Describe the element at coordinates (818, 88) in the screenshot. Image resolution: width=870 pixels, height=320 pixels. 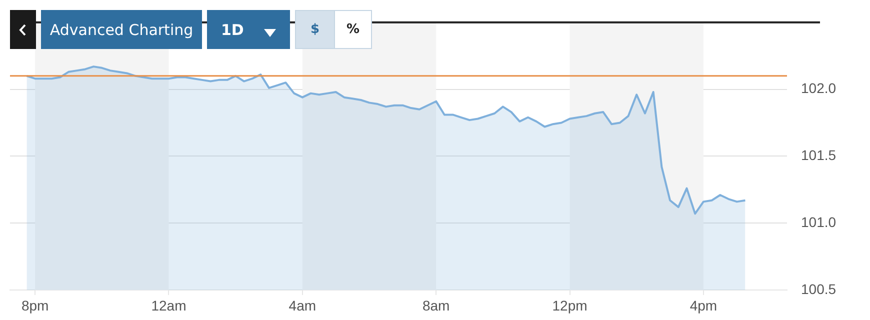
I see `y-tick-label: 102.0` at that location.